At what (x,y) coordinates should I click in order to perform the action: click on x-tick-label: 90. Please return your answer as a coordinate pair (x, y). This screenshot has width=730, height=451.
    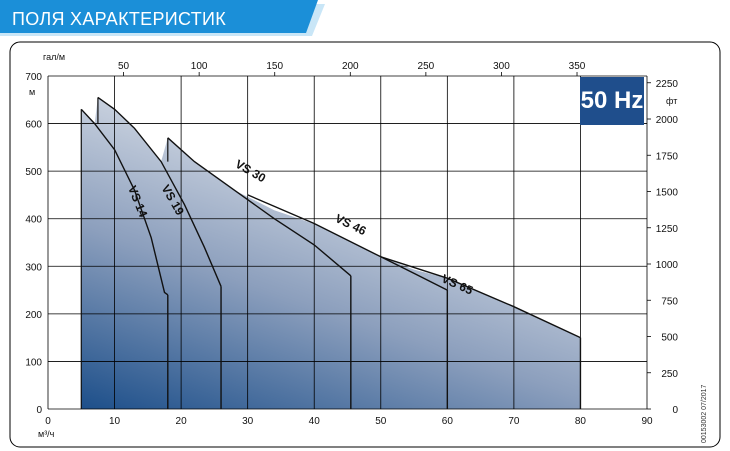
    Looking at the image, I should click on (647, 421).